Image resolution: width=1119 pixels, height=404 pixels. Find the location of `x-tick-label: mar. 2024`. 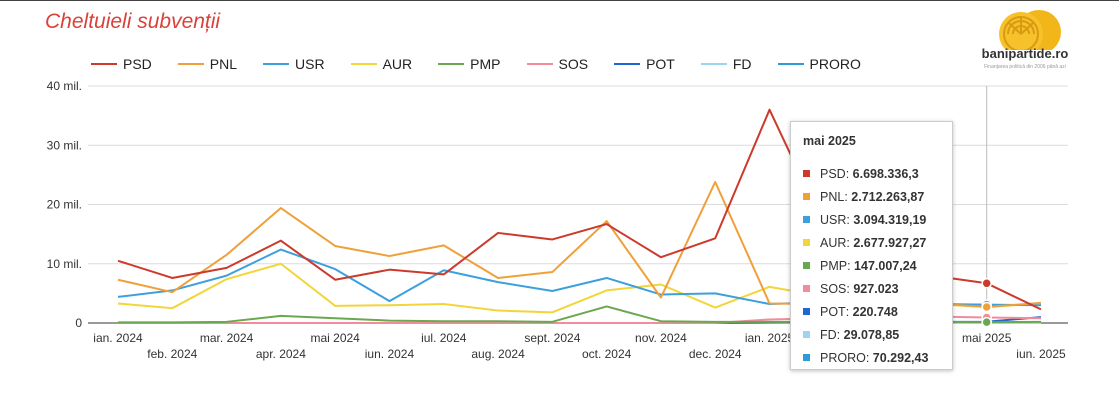

x-tick-label: mar. 2024 is located at coordinates (227, 338).